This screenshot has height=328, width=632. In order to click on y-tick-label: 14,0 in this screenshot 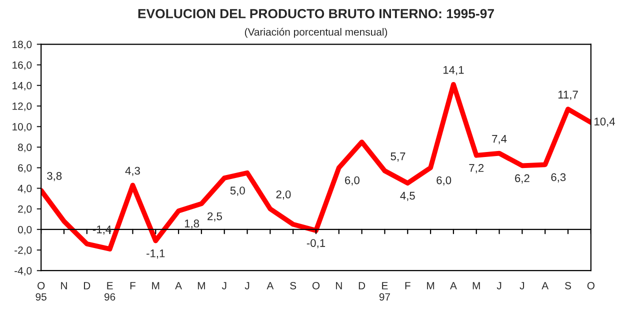, I will do `click(22, 86)`.